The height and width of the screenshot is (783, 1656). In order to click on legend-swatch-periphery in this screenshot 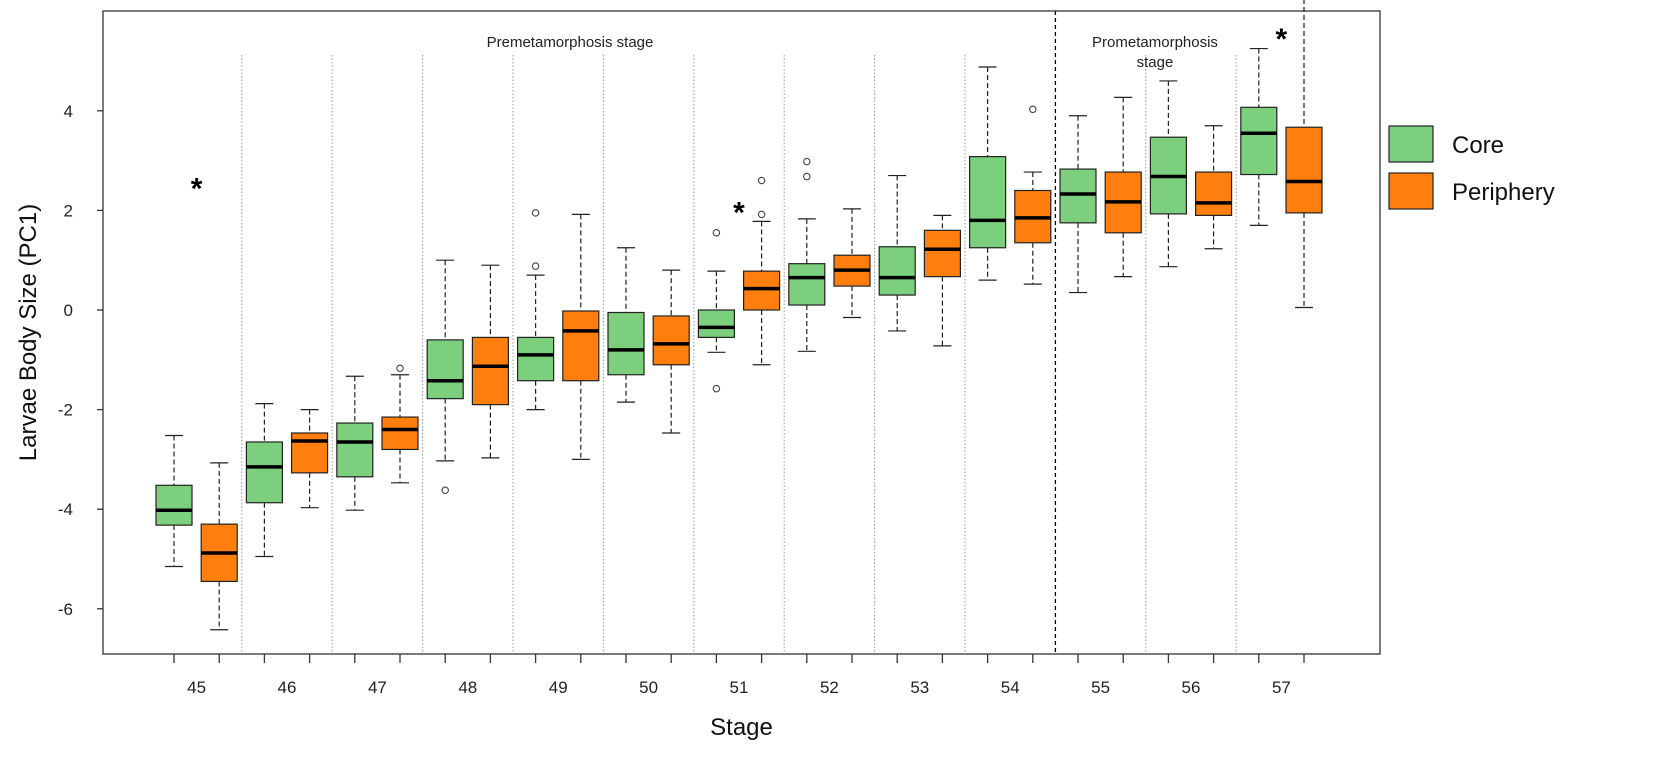, I will do `click(1411, 191)`.